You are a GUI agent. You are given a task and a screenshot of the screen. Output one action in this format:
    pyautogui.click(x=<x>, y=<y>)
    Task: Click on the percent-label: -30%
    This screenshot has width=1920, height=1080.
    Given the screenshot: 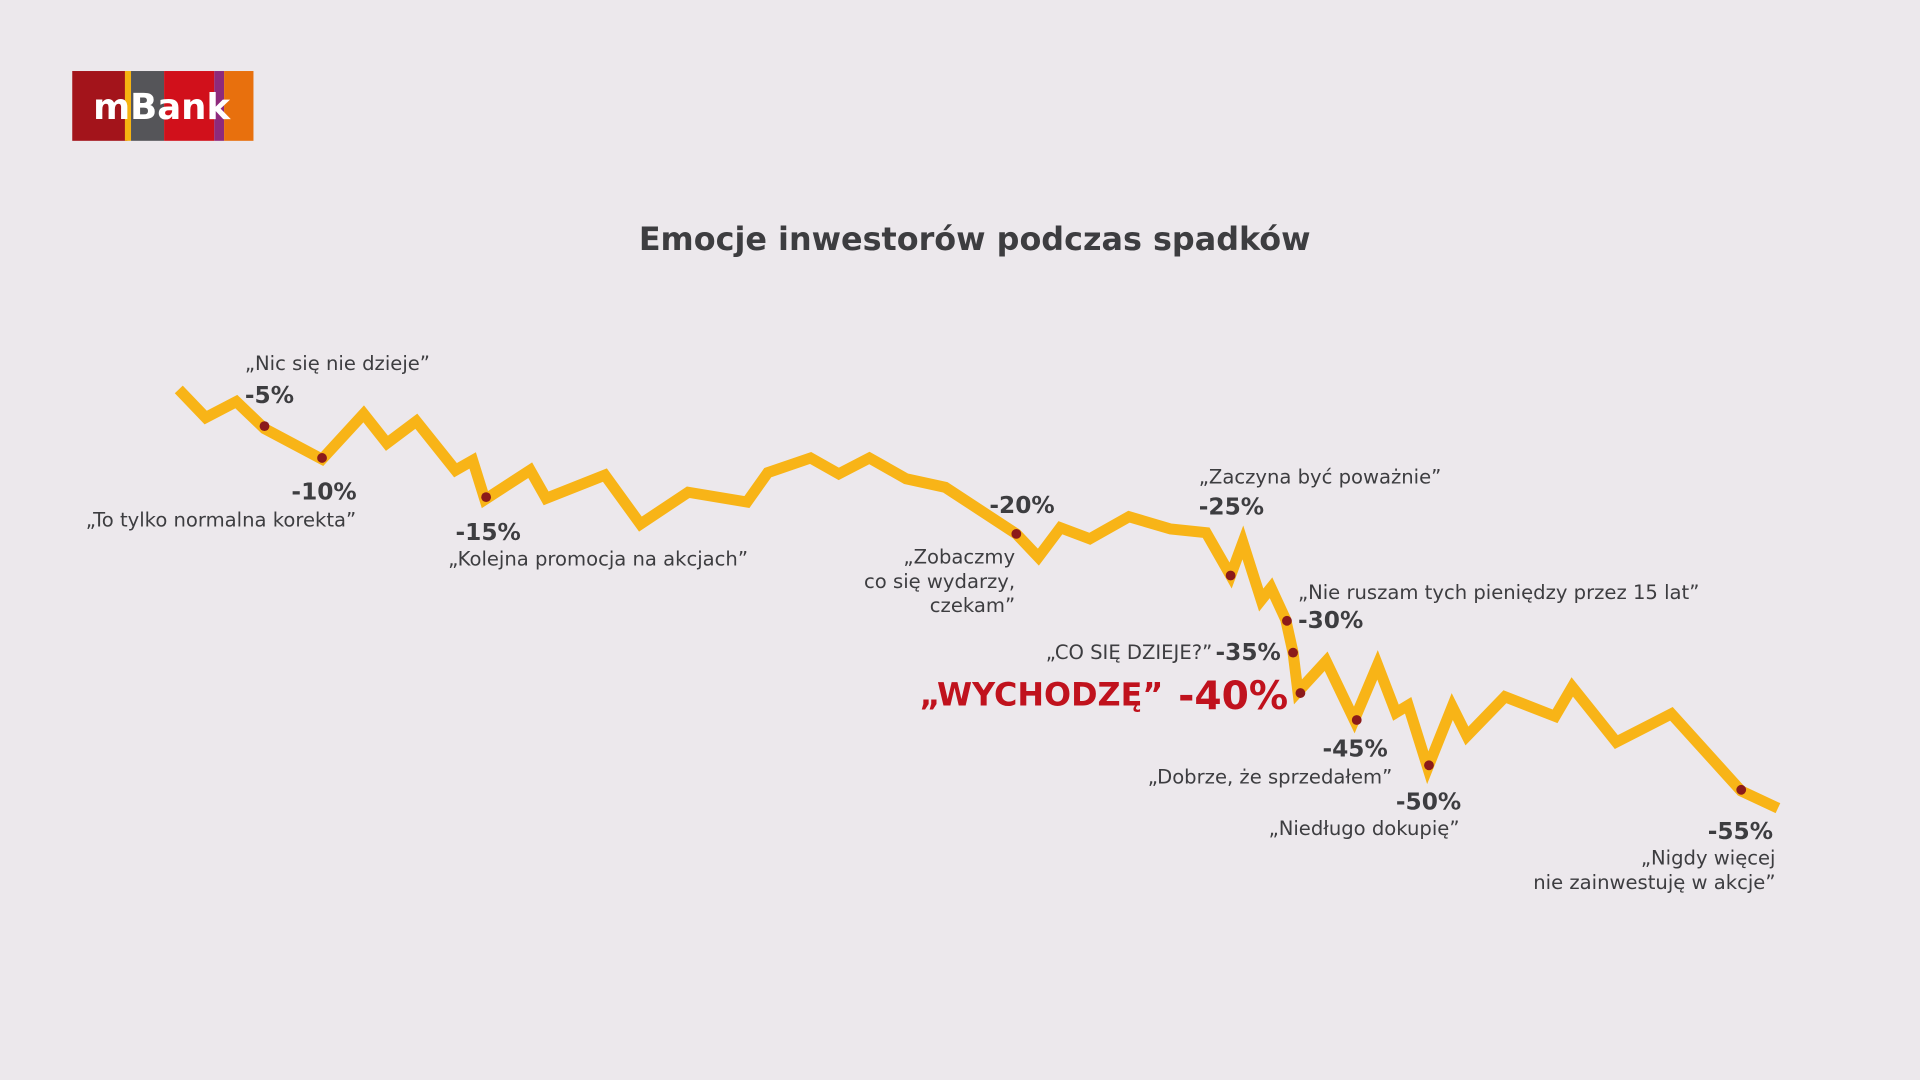 What is the action you would take?
    pyautogui.click(x=1330, y=620)
    